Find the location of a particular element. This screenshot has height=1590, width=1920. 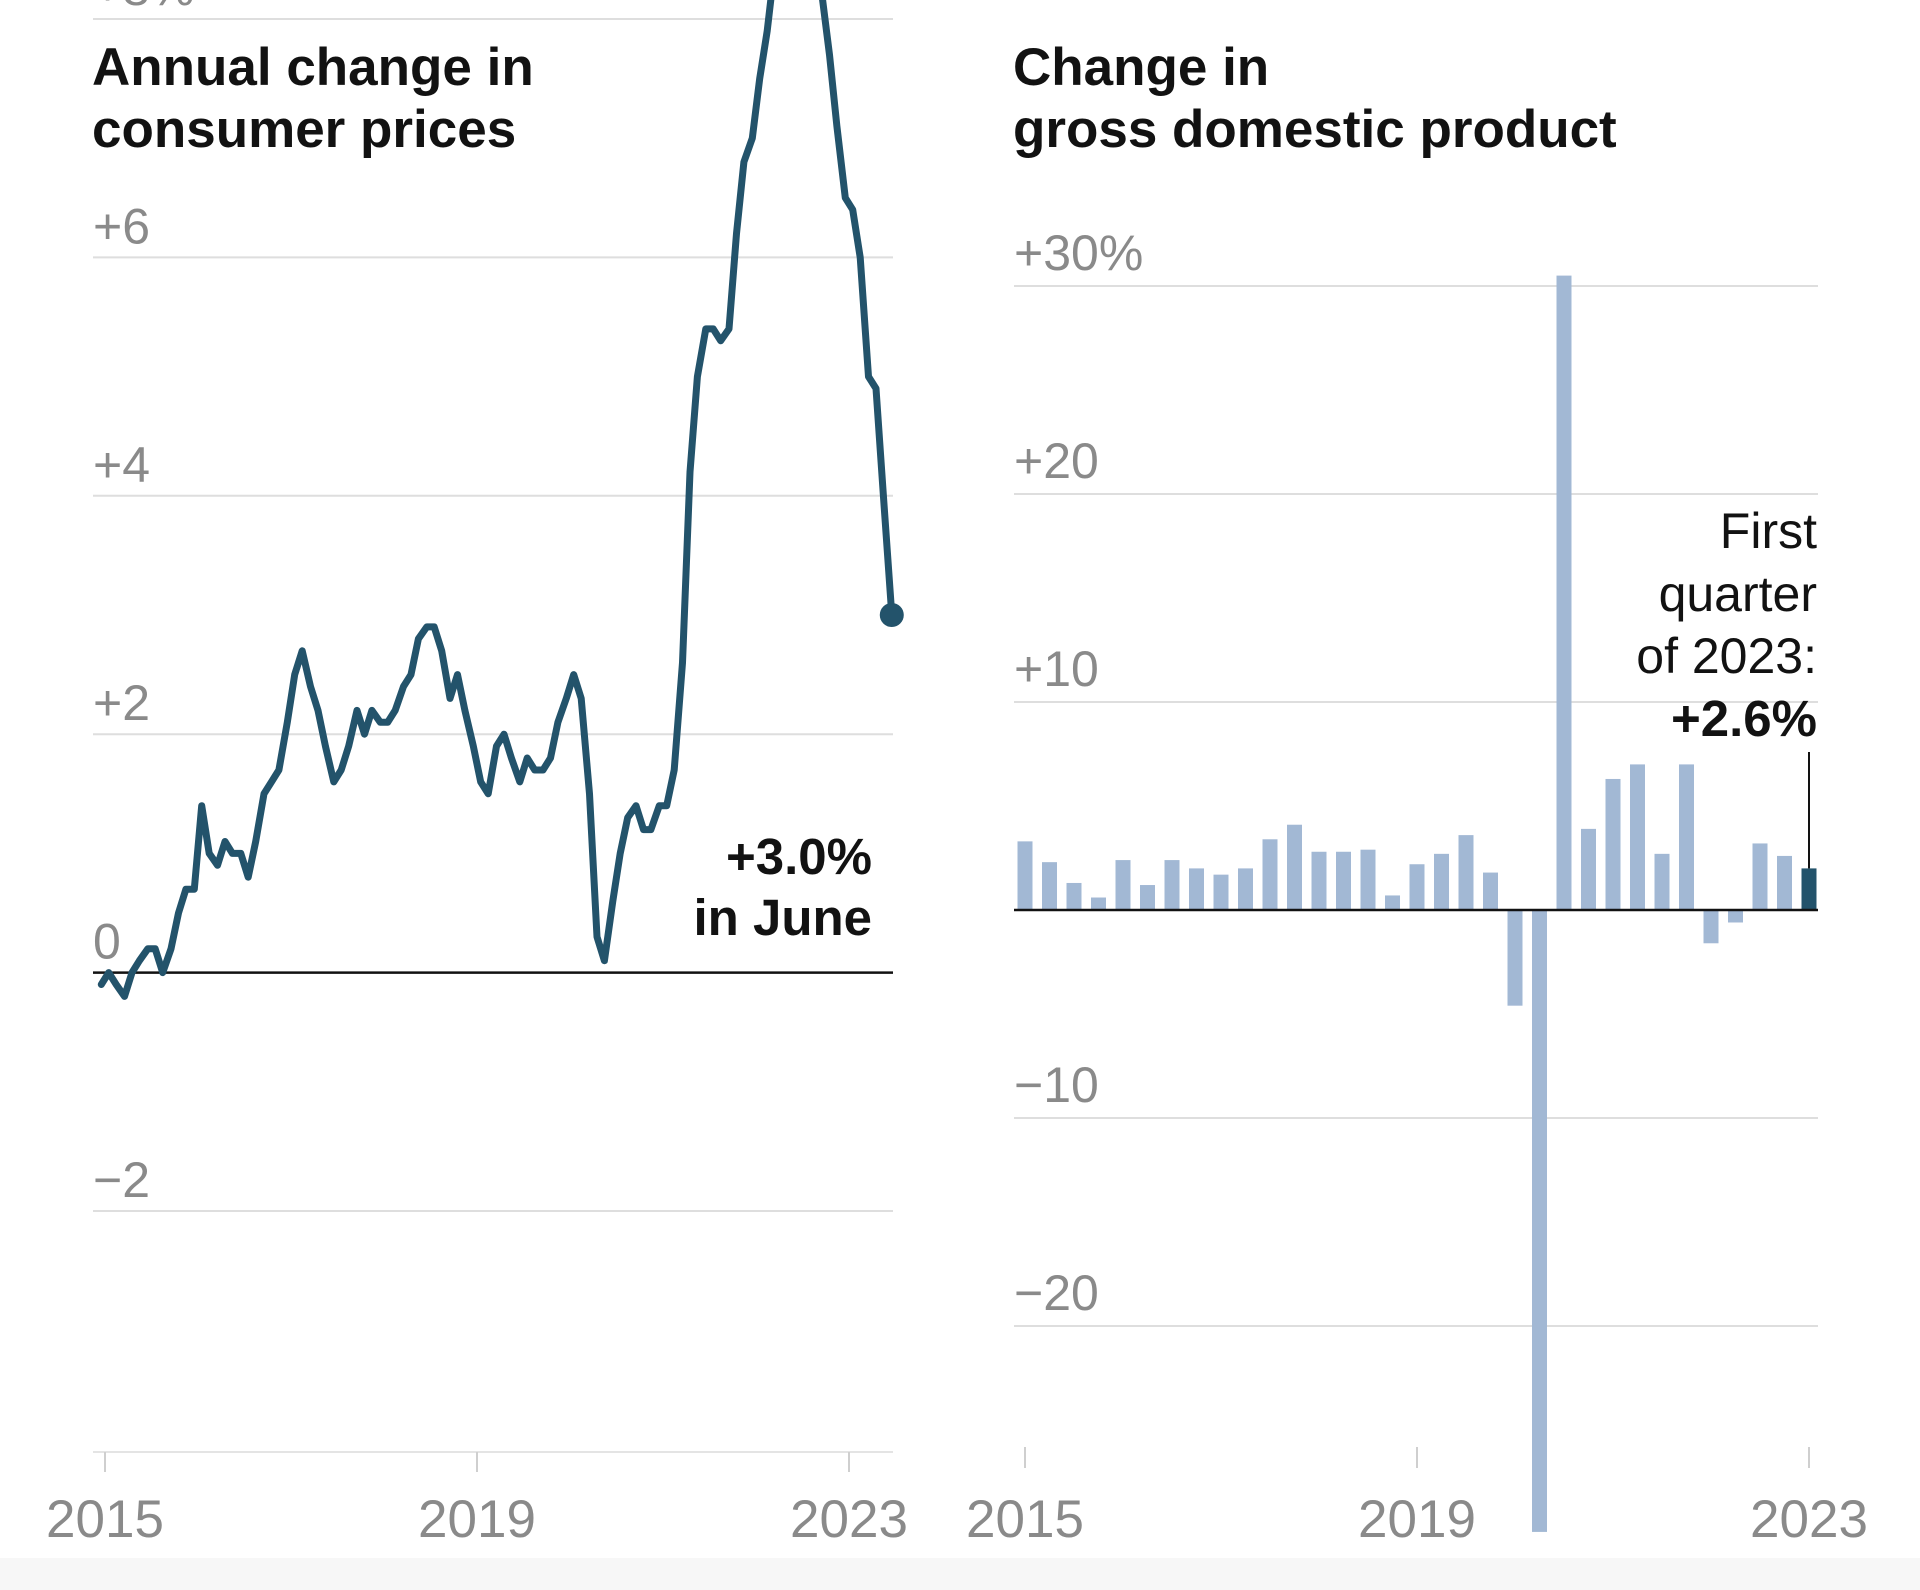

title-line: consumer prices is located at coordinates (304, 129).